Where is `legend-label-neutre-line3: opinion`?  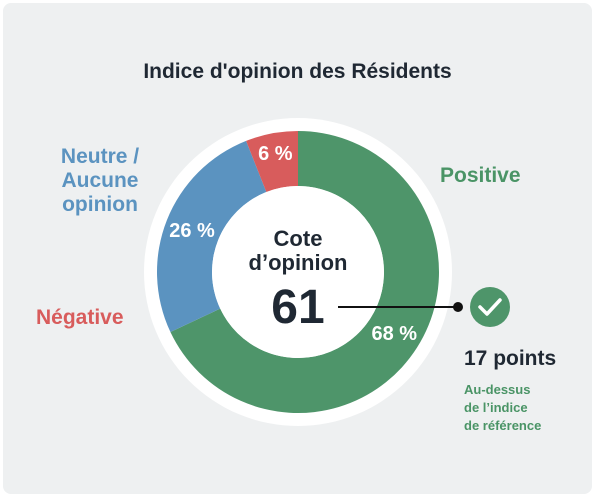 legend-label-neutre-line3: opinion is located at coordinates (100, 204).